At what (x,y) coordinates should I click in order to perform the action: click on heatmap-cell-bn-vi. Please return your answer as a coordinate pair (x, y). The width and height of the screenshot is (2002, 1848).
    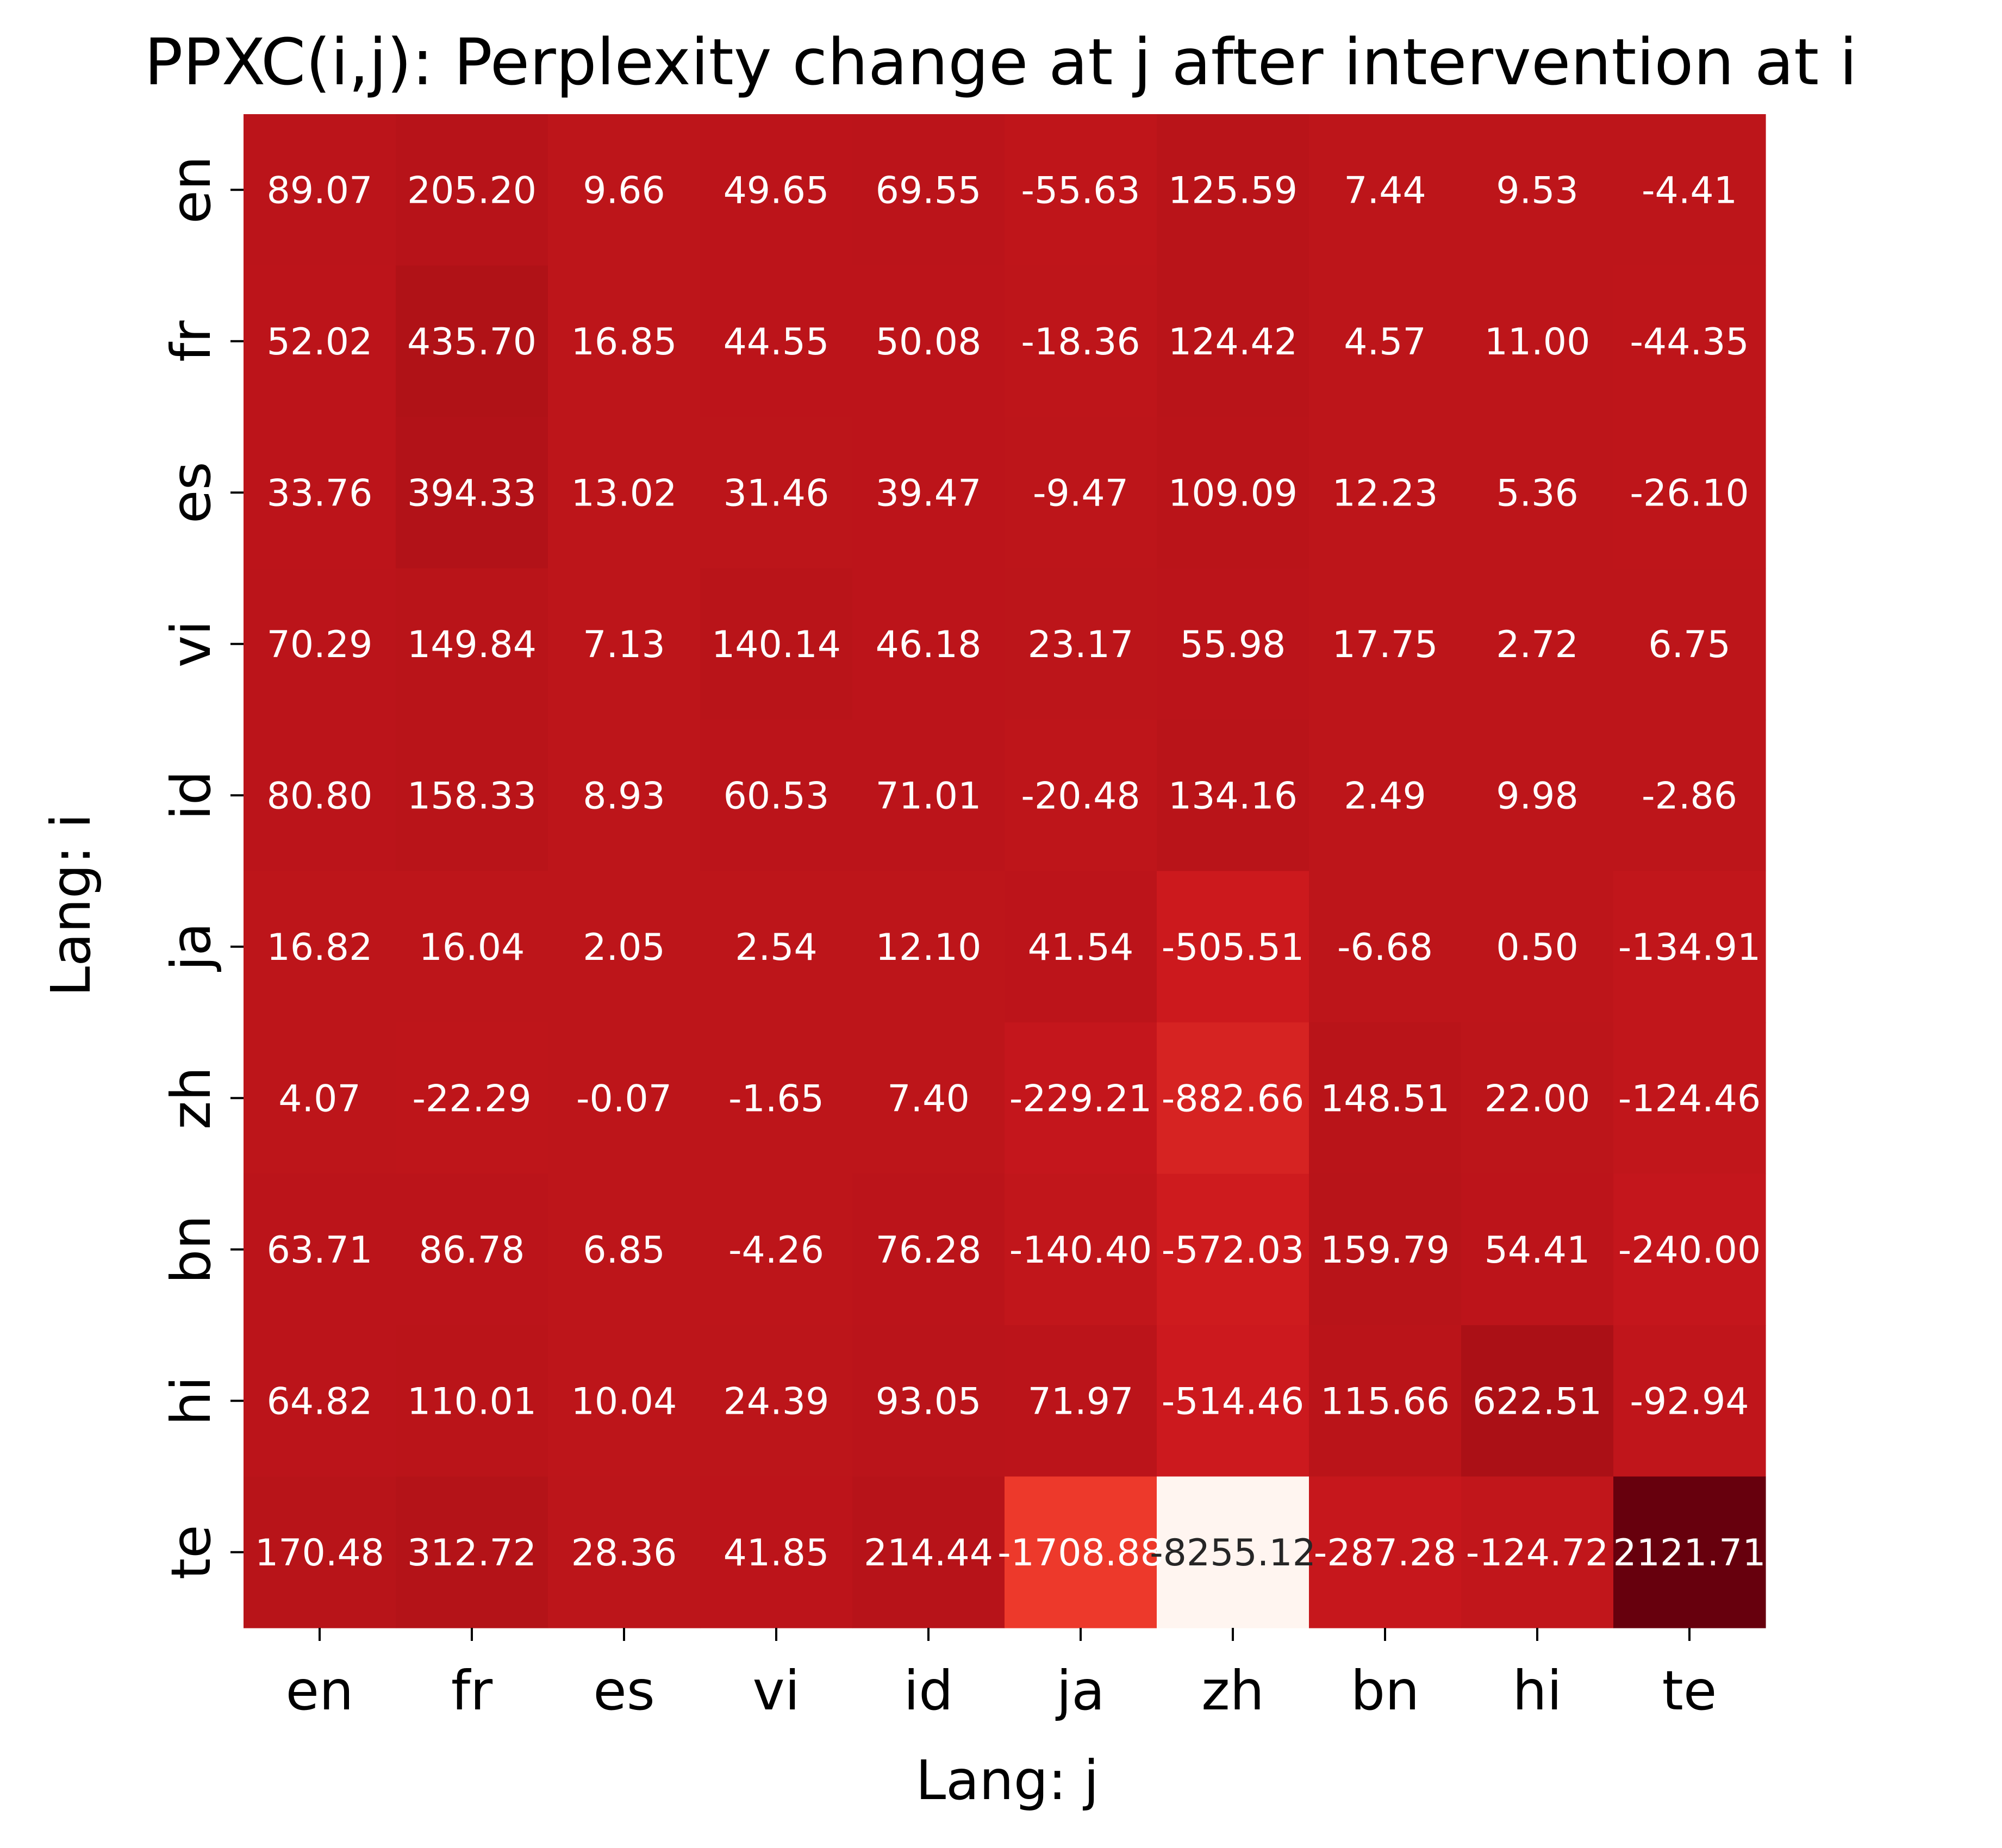
    Looking at the image, I should click on (776, 1250).